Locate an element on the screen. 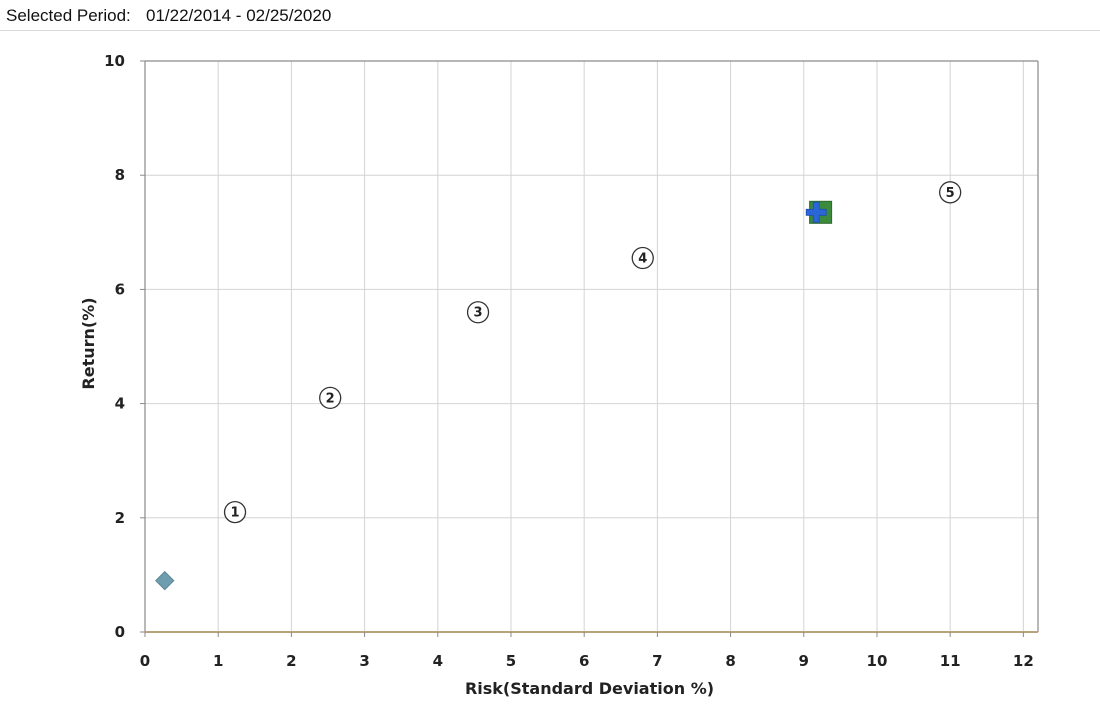 The height and width of the screenshot is (710, 1100). y-axis-label: Return(%) is located at coordinates (88, 343).